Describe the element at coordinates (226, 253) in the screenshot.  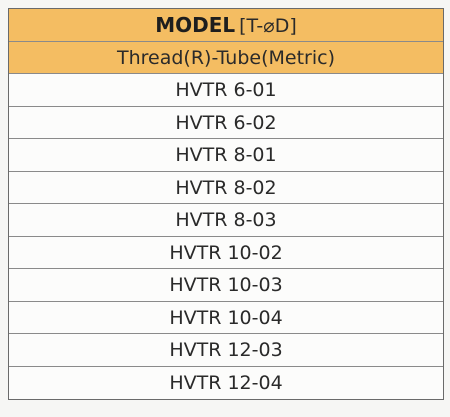
I see `model-row: HVTR 10-02` at that location.